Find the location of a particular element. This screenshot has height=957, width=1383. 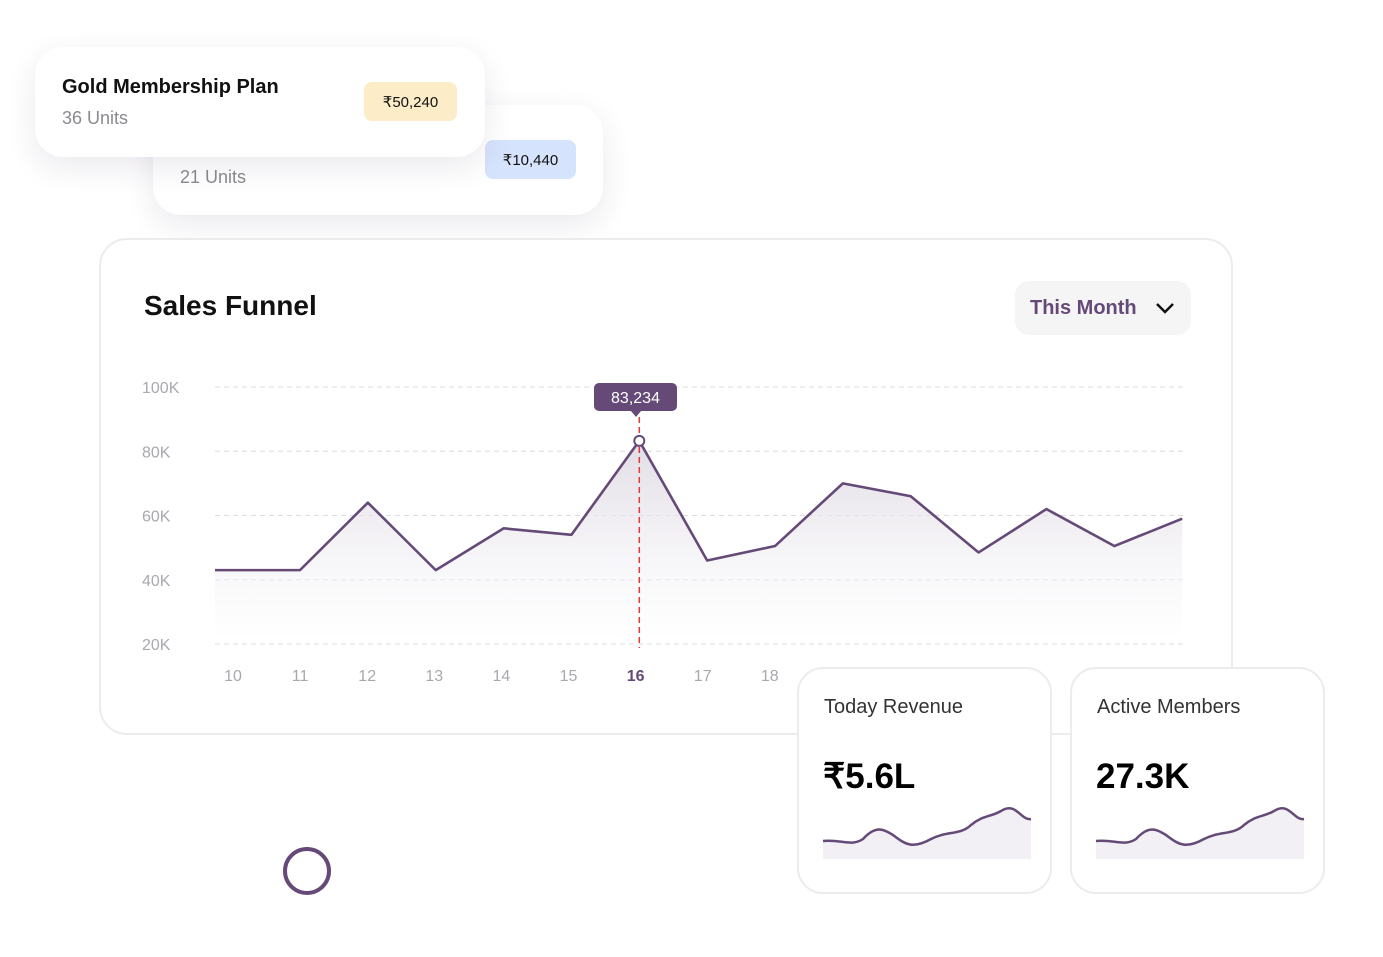

stat-label: Active Members is located at coordinates (1169, 707).